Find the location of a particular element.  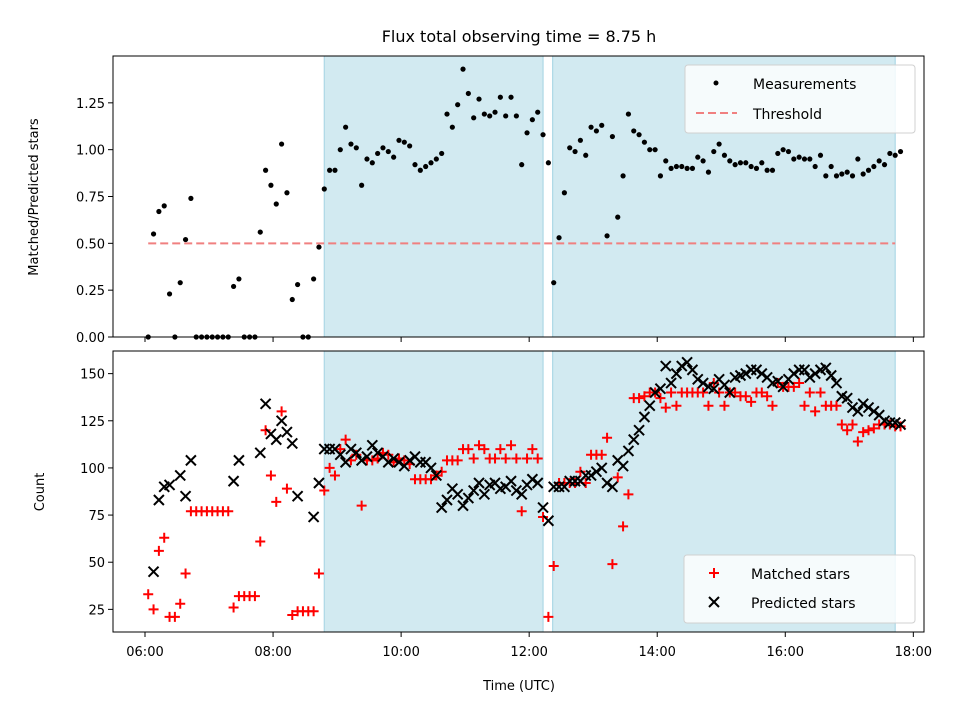

bottom-x-tick-label: 12:00 is located at coordinates (528, 652).